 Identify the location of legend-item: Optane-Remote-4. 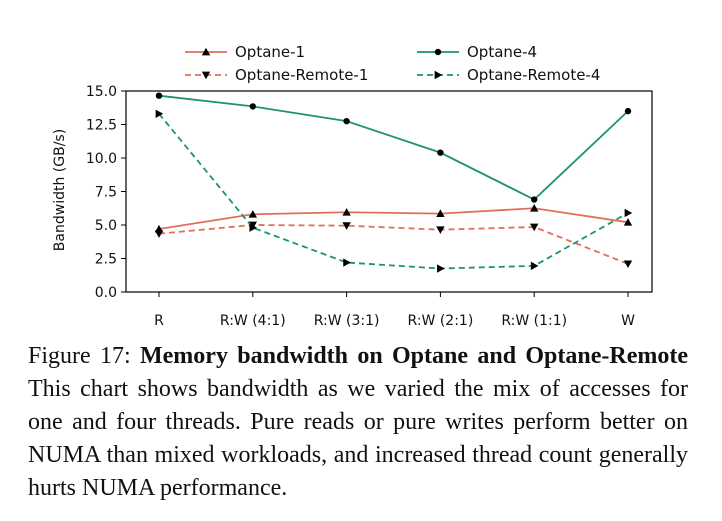
(508, 75).